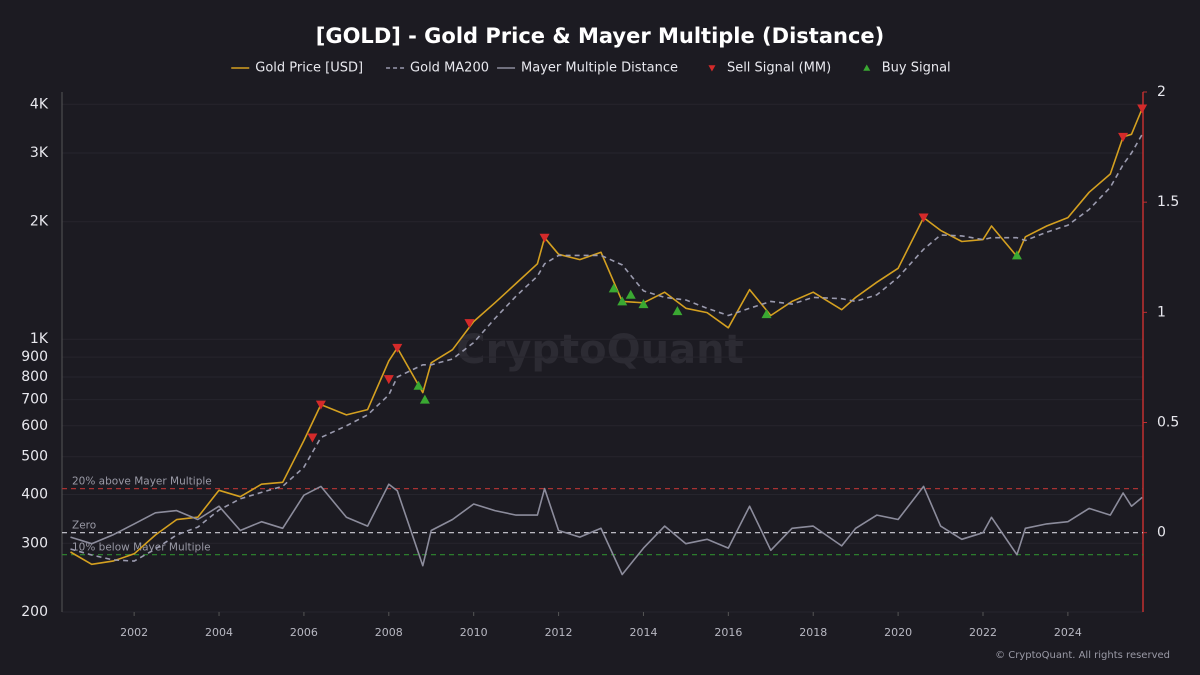 This screenshot has height=675, width=1200. Describe the element at coordinates (779, 68) in the screenshot. I see `legend-label: Sell Signal (MM)` at that location.